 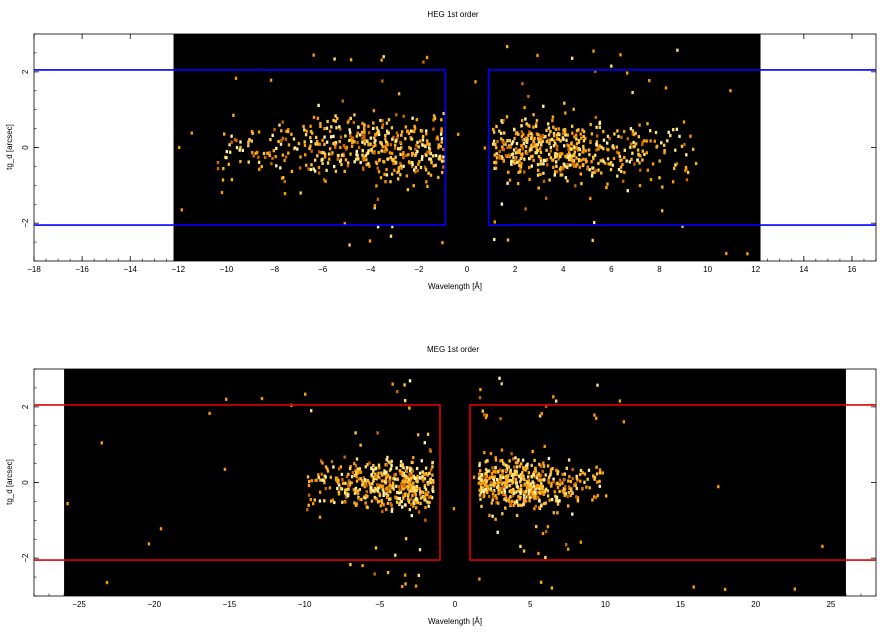 What do you see at coordinates (25, 482) in the screenshot?
I see `meg-y-tick-label: 0` at bounding box center [25, 482].